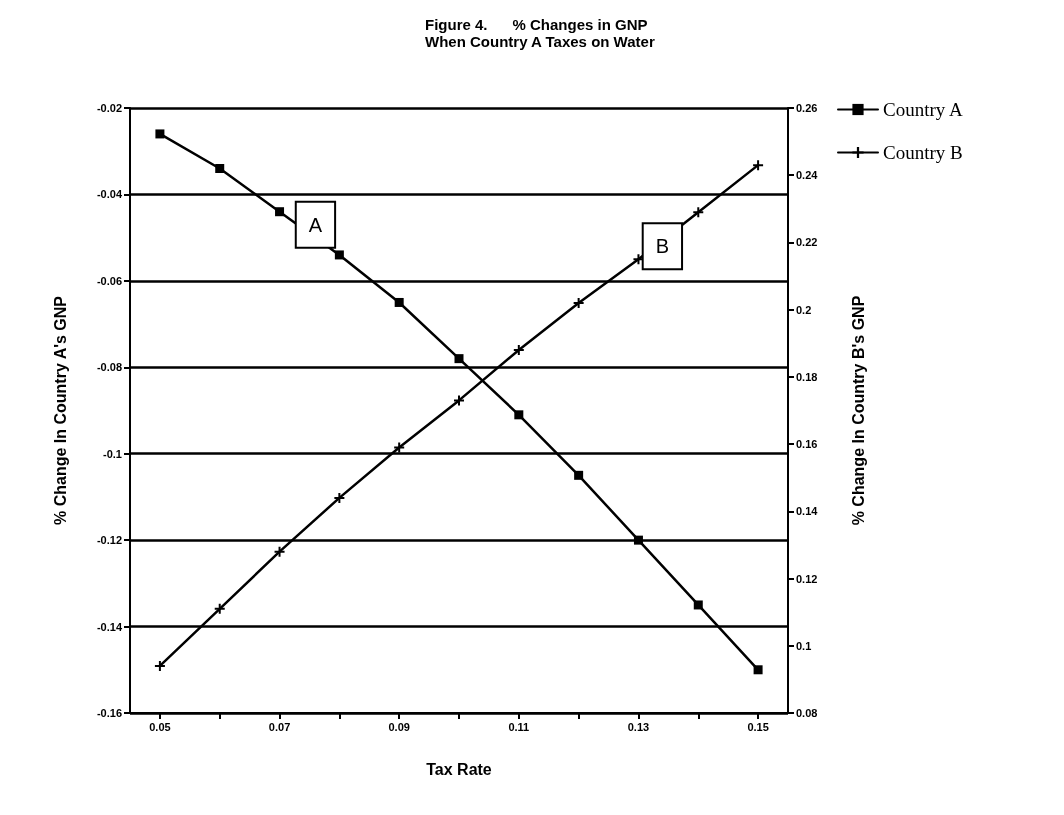  What do you see at coordinates (459, 769) in the screenshot?
I see `x-axis-title: Tax Rate` at bounding box center [459, 769].